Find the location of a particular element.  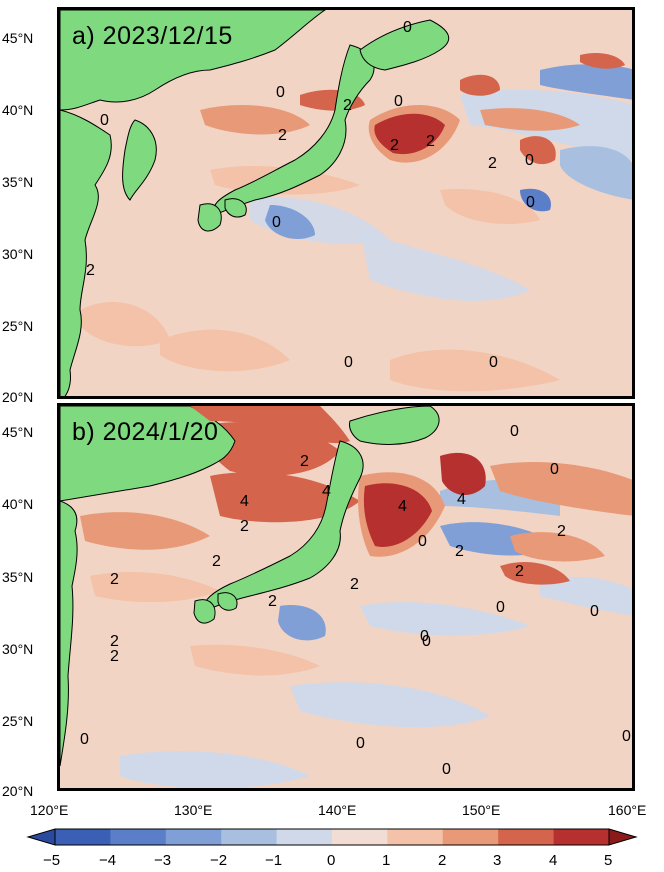

colorbar-tick-label: −1 is located at coordinates (274, 860).